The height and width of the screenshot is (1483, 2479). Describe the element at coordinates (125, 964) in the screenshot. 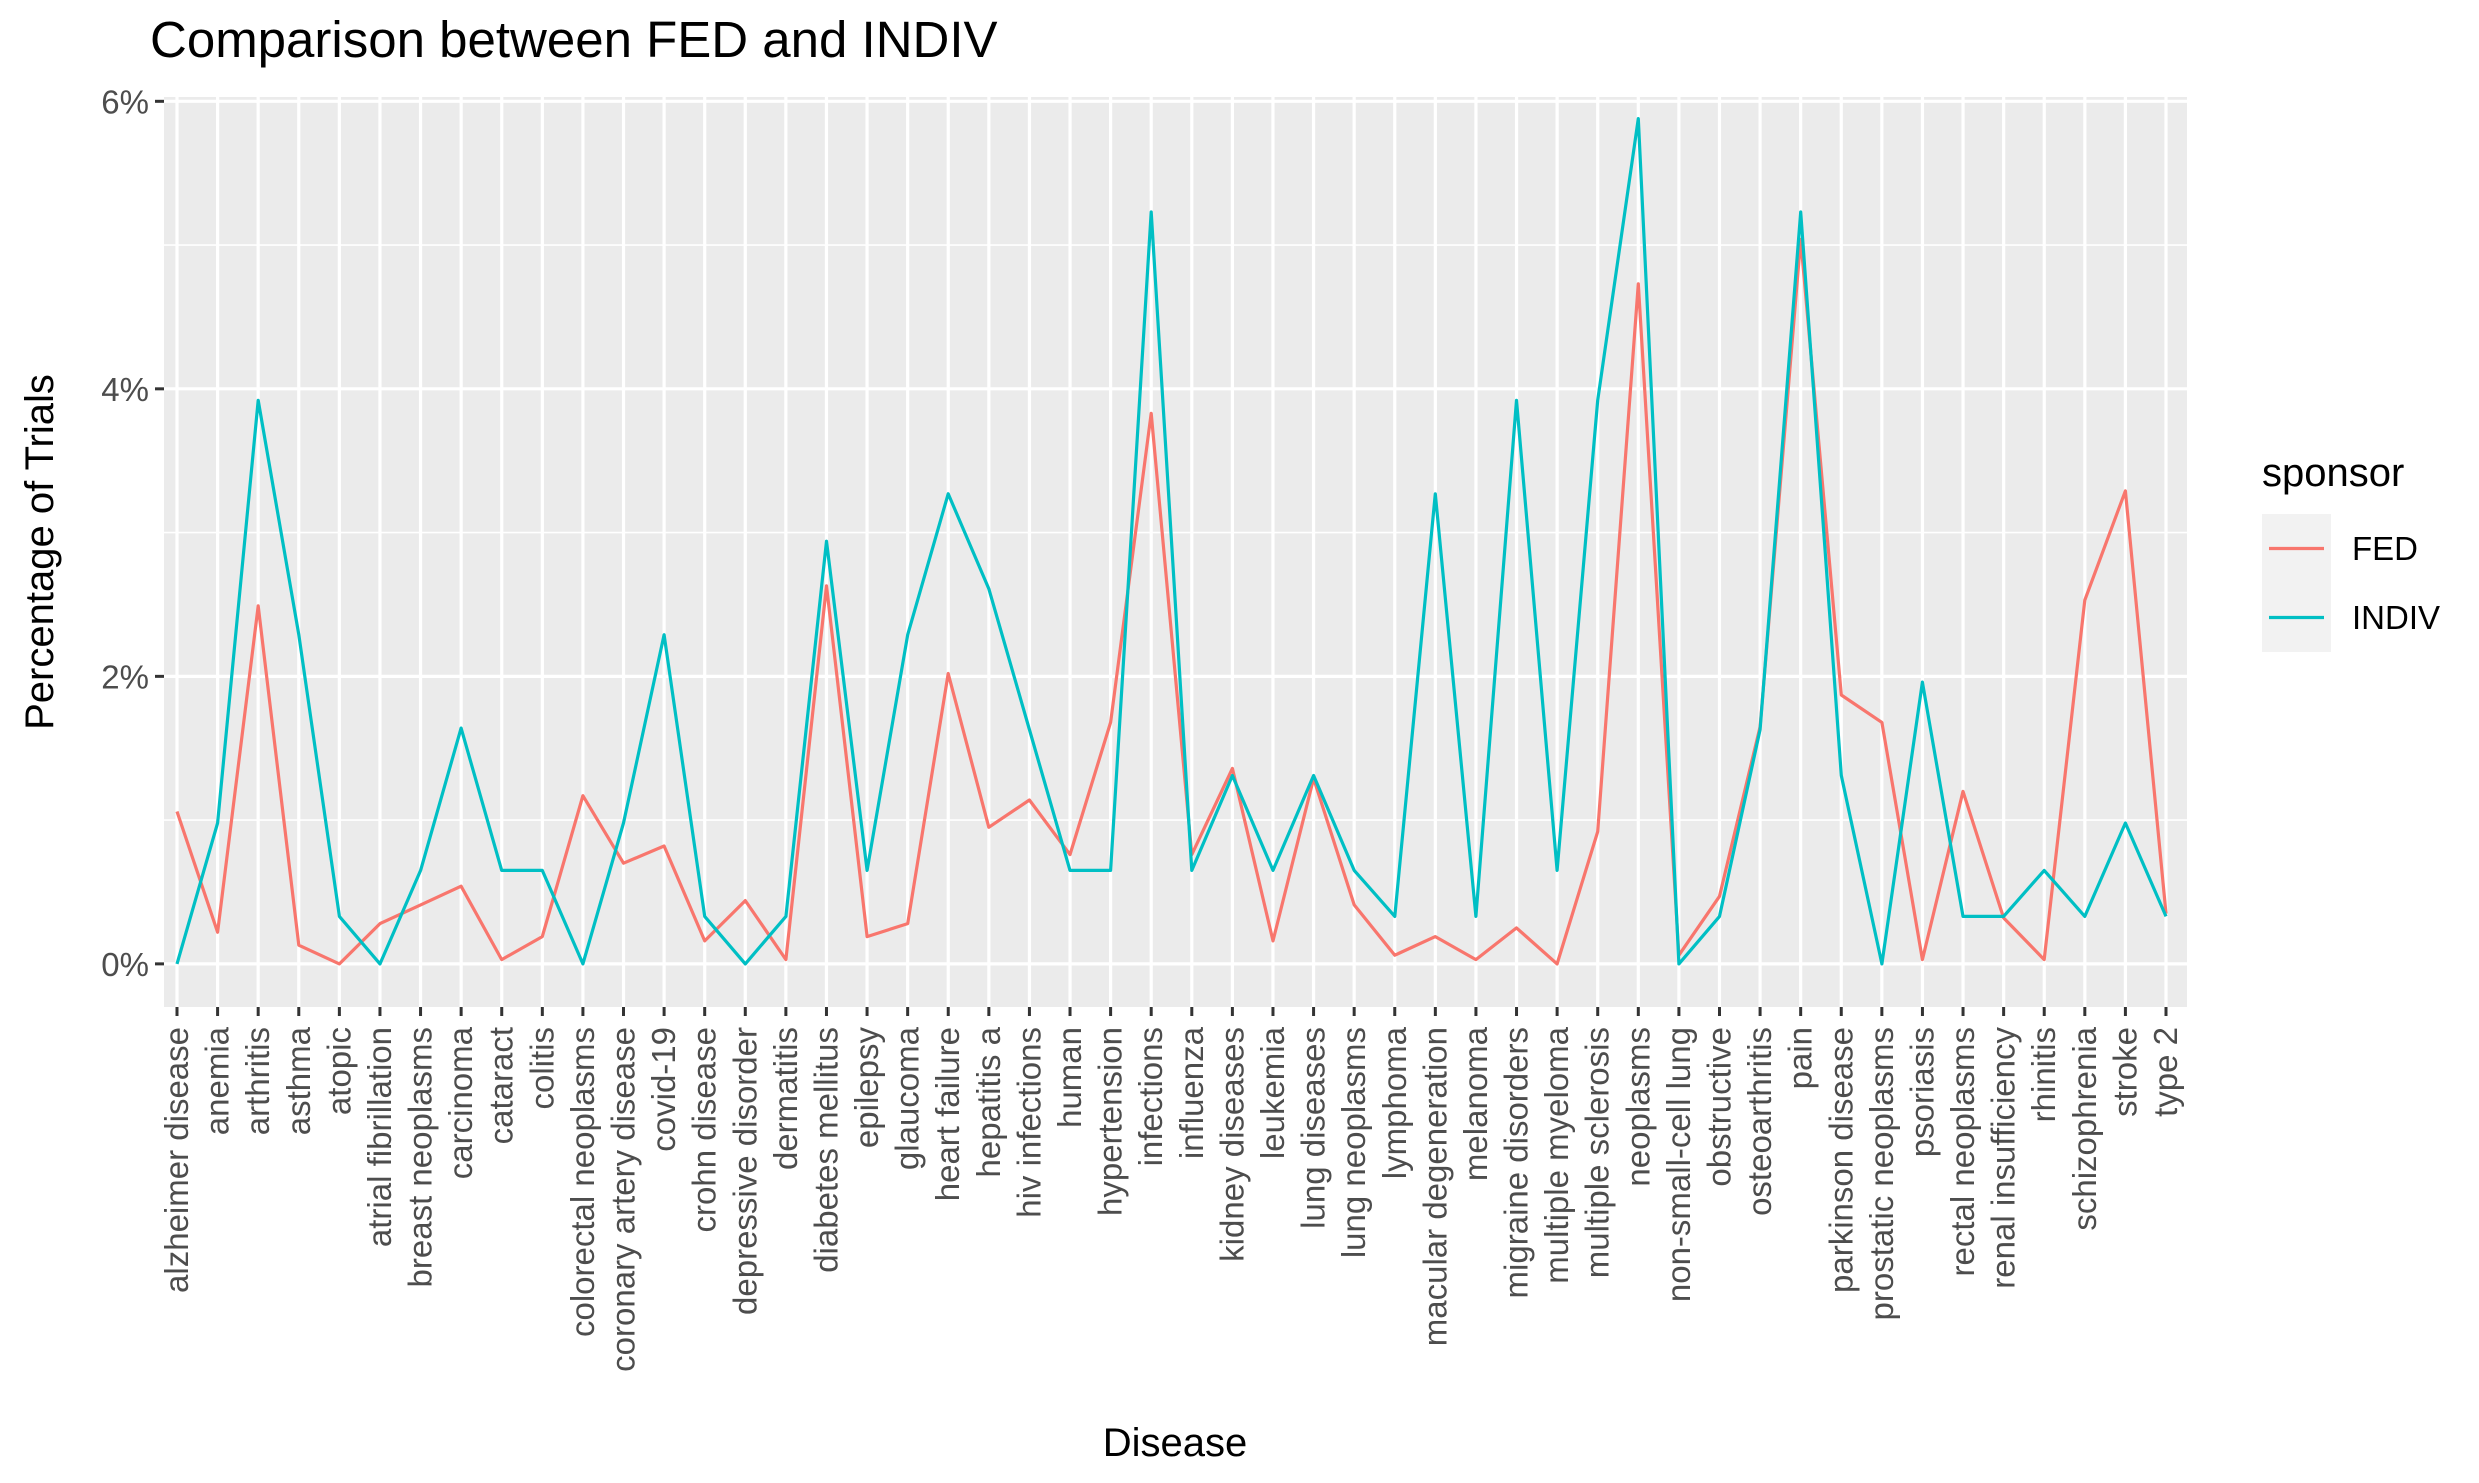

I see `y-tick-label: 0%` at that location.